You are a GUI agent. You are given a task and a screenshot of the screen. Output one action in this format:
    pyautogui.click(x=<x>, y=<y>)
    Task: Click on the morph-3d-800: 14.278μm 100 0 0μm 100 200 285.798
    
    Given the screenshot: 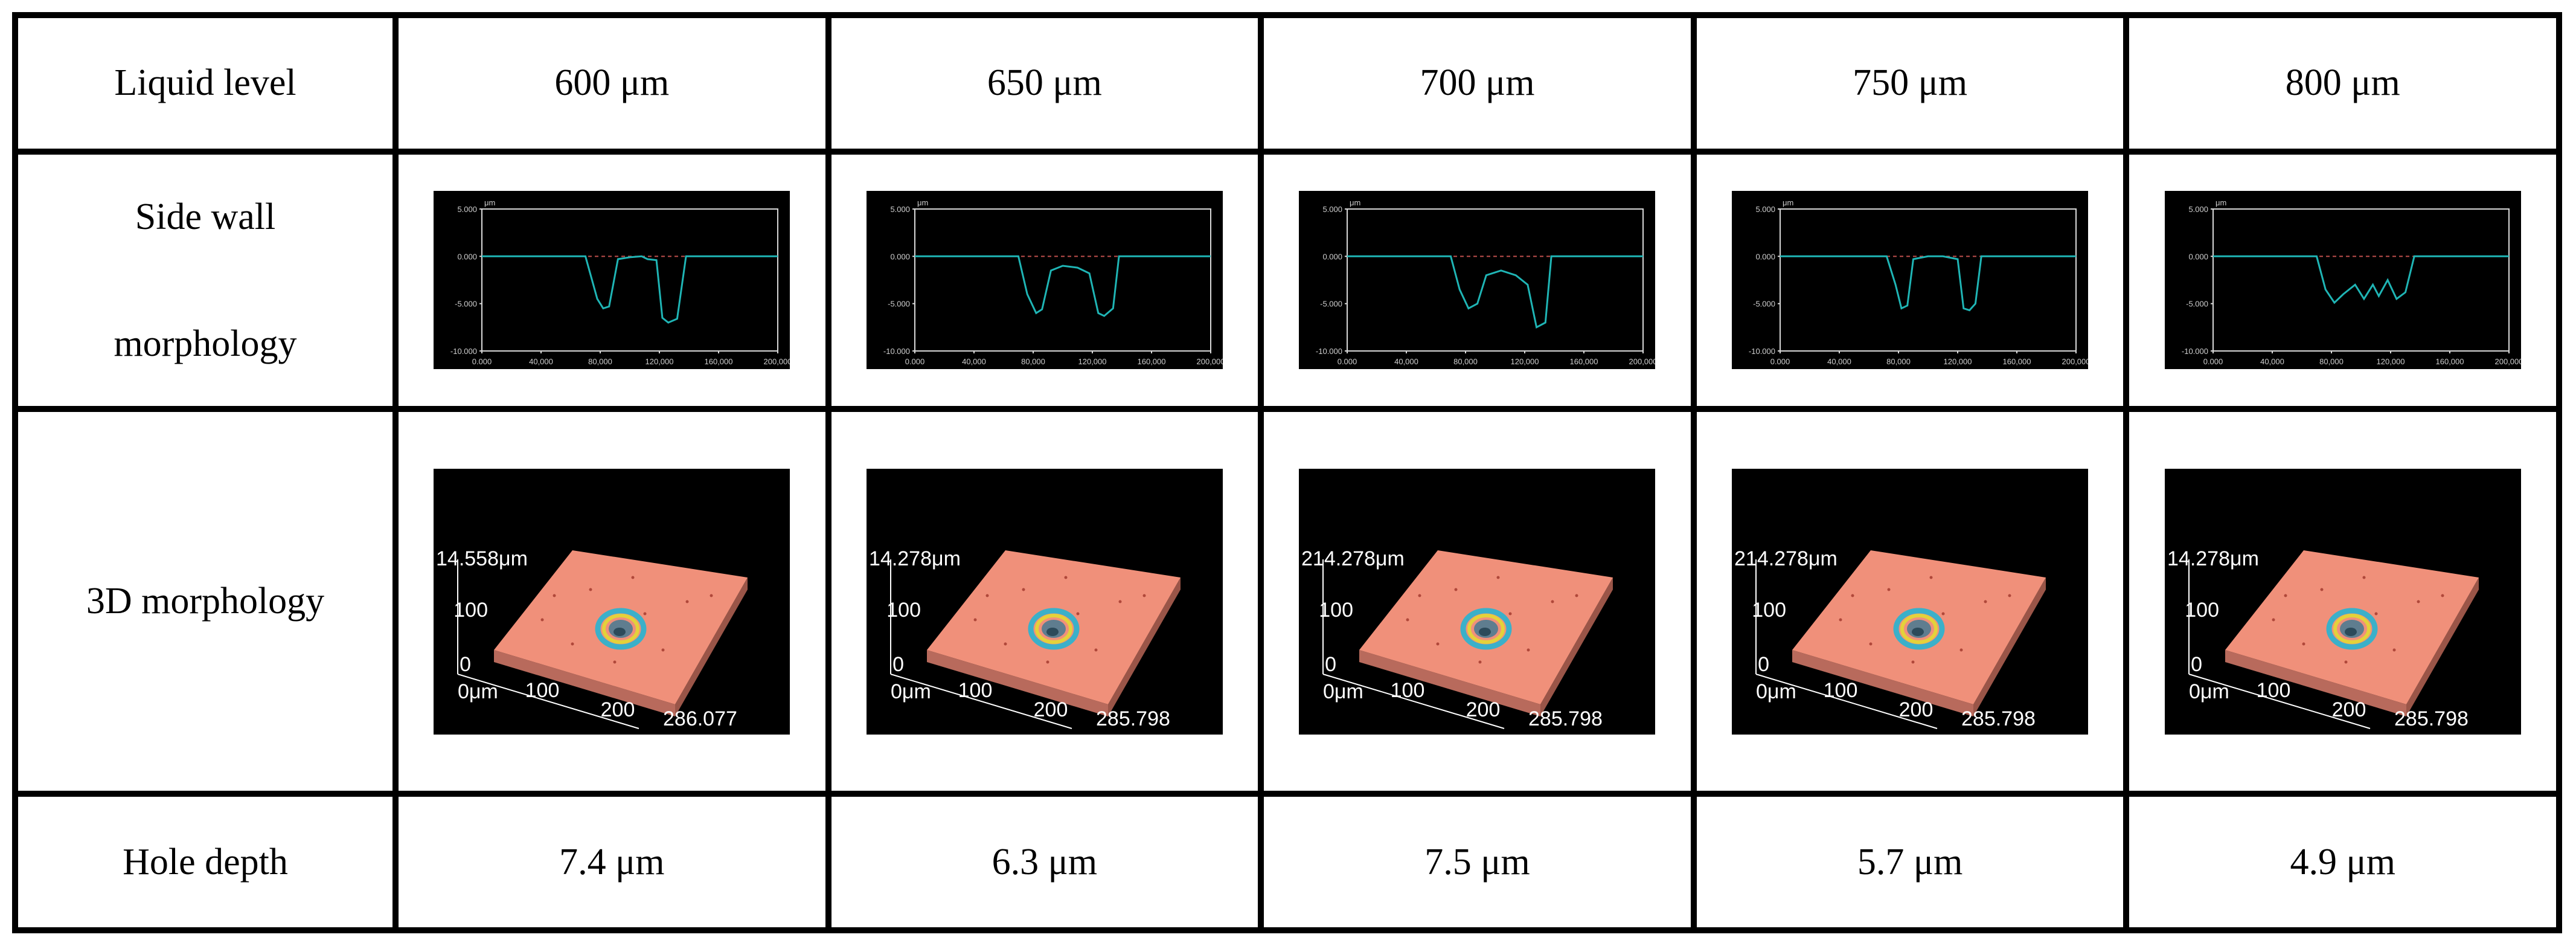 What is the action you would take?
    pyautogui.click(x=2342, y=601)
    